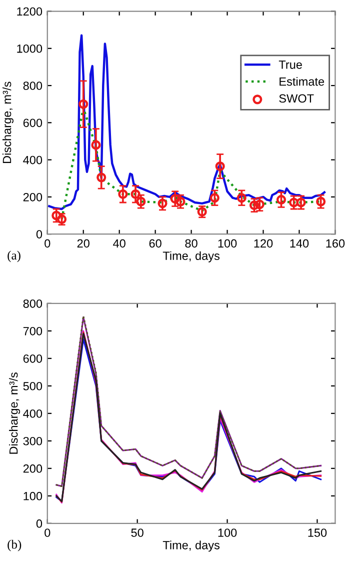  Describe the element at coordinates (14, 256) in the screenshot. I see `text: (a)` at that location.